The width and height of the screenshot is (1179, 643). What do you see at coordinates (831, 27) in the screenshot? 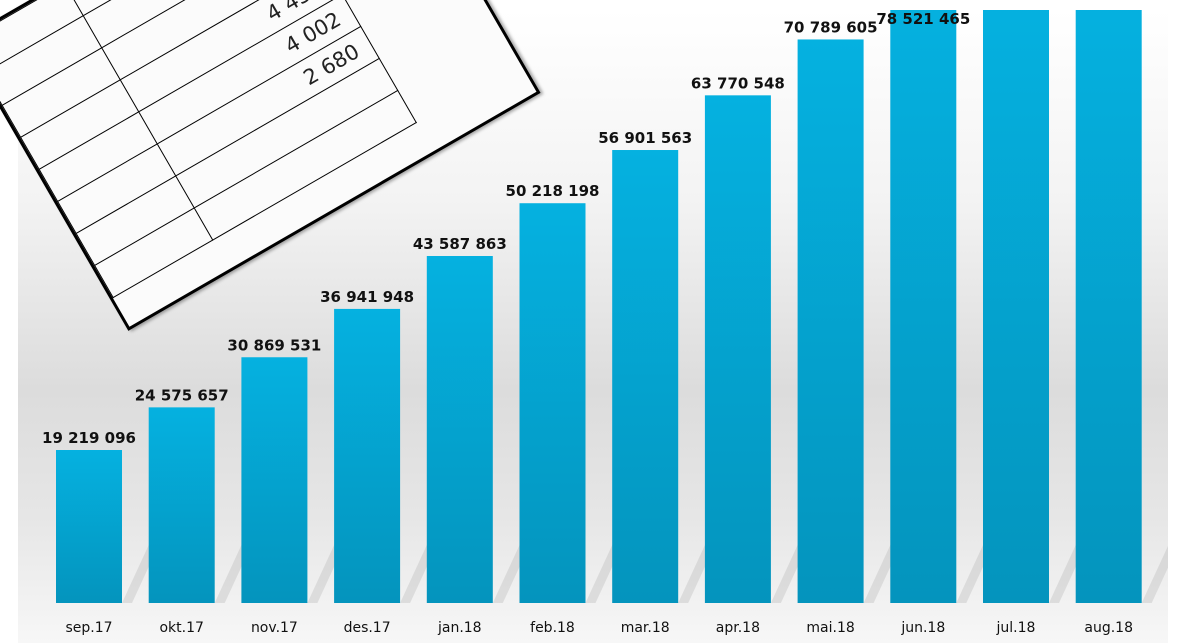
I see `data-label: 70 789 605` at bounding box center [831, 27].